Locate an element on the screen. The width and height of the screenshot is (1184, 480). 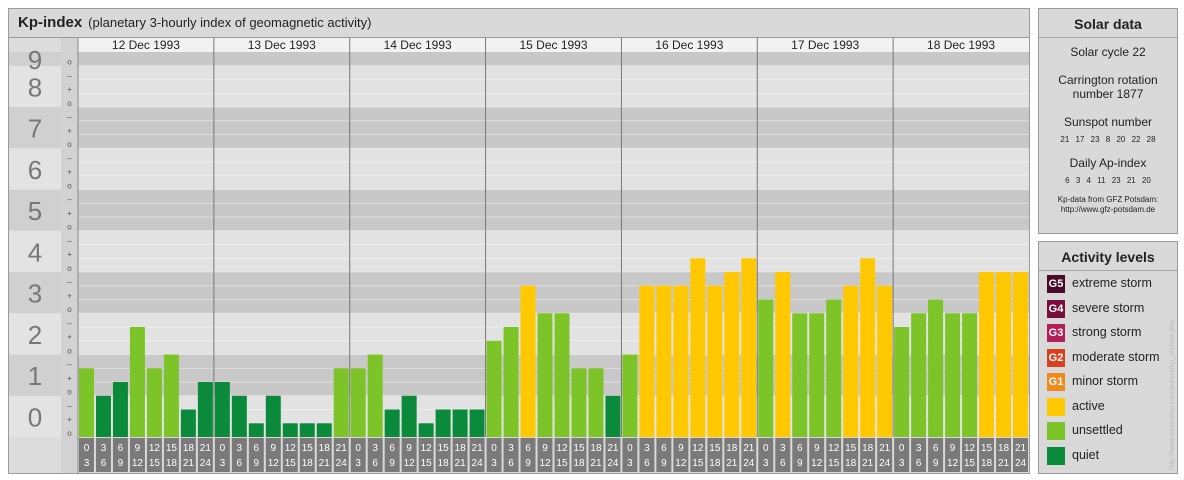
minor-tick-label: + is located at coordinates (69, 213).